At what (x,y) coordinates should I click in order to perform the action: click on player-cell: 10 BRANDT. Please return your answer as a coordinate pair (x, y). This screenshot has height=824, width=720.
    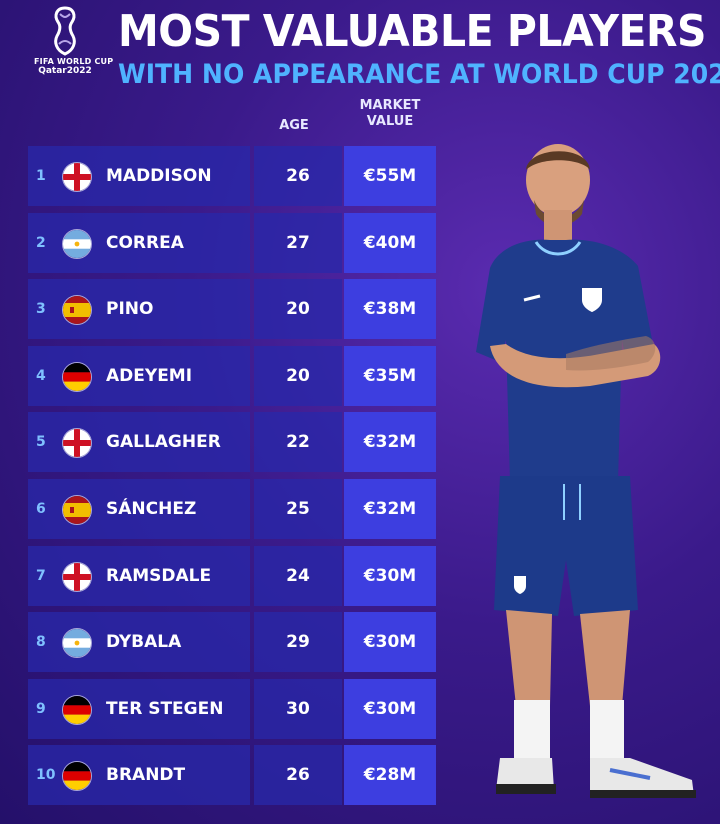
    Looking at the image, I should click on (139, 775).